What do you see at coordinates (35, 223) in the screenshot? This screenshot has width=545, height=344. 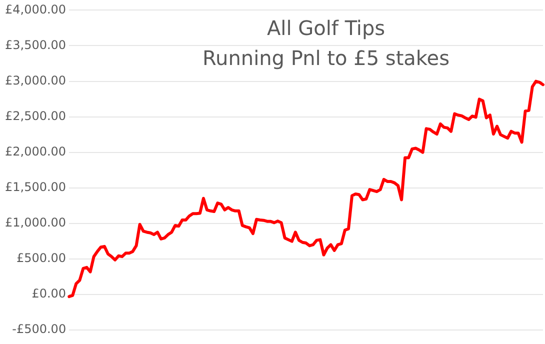 I see `y-tick-label: £1,000.00` at bounding box center [35, 223].